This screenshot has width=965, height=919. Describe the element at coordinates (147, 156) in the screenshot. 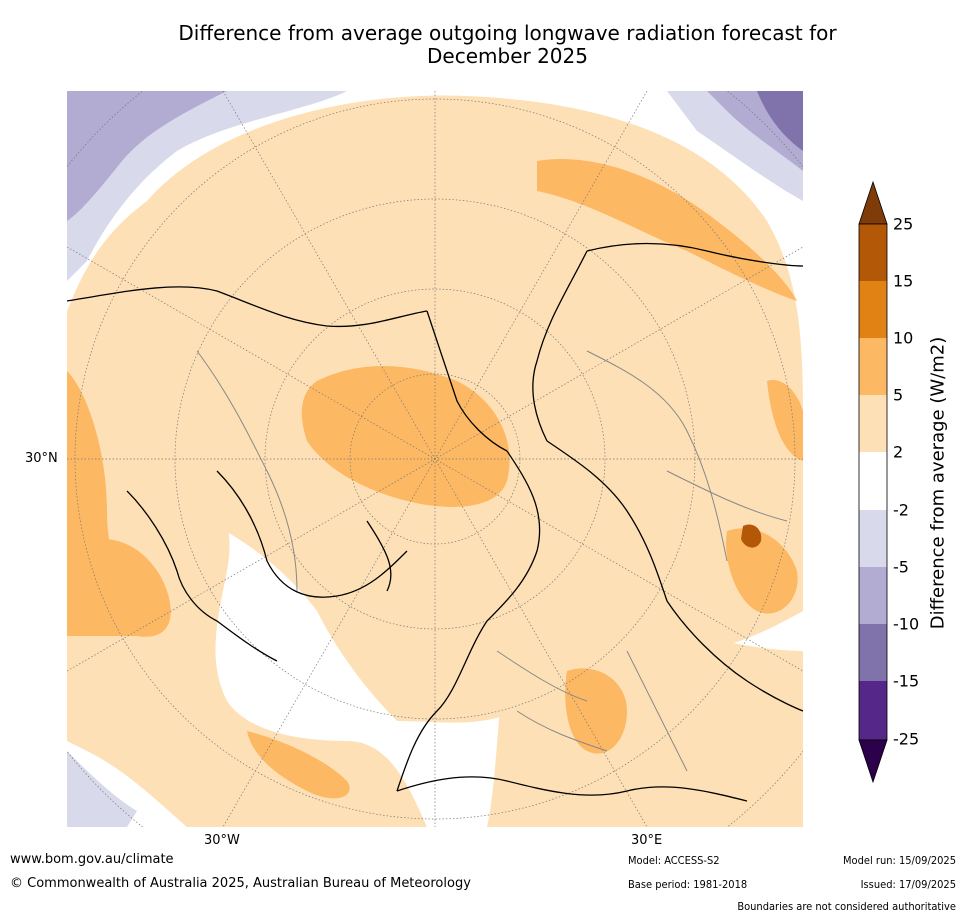

I see `anomaly-neg5-region-nw` at that location.